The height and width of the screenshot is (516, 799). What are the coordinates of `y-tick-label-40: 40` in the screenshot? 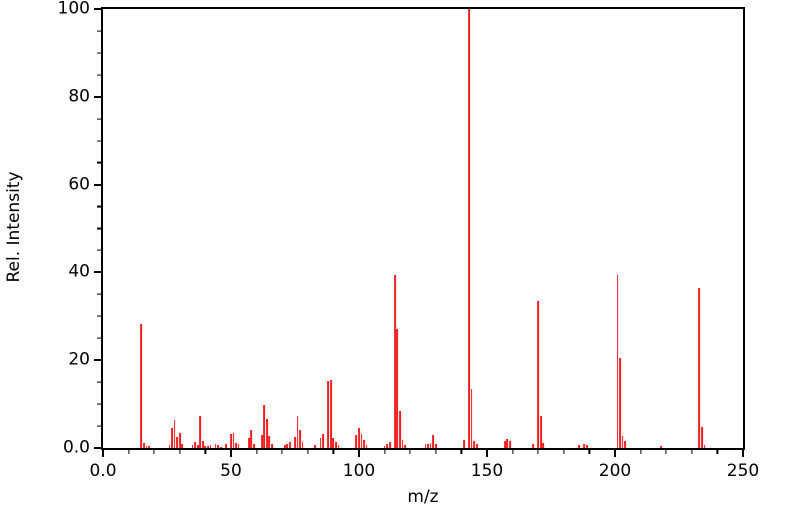 It's located at (79, 271).